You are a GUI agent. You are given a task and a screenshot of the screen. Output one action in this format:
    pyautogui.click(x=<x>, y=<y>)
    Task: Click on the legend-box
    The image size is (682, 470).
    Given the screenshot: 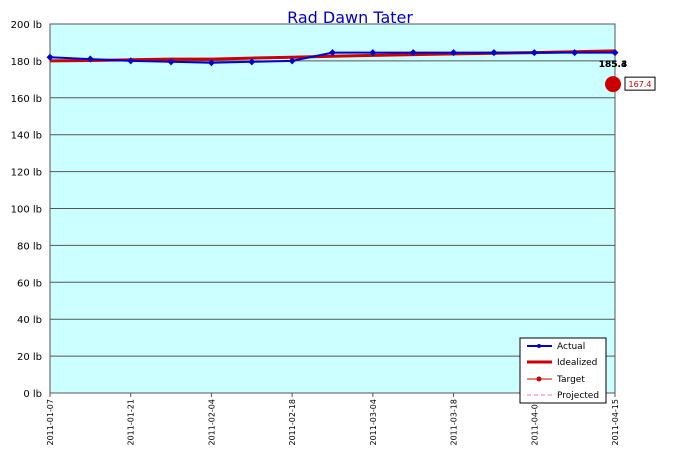 What is the action you would take?
    pyautogui.click(x=563, y=370)
    